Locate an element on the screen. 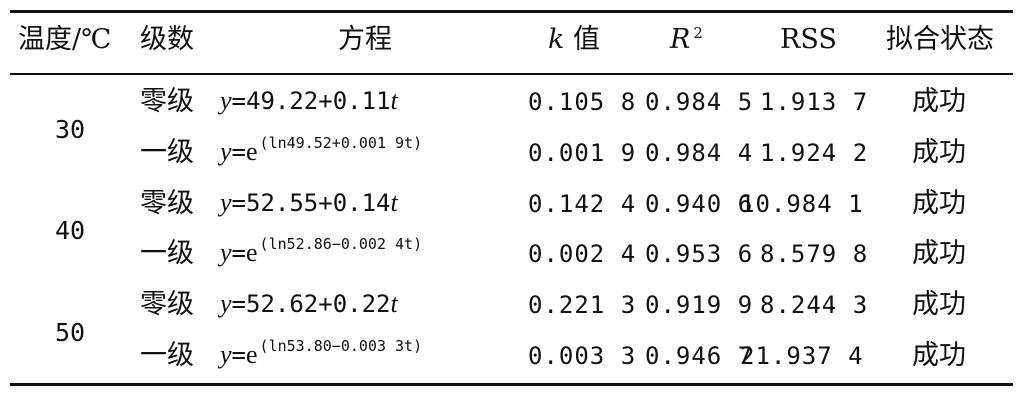 This screenshot has width=1024, height=400. row-rss: 1.913 7 is located at coordinates (814, 102).